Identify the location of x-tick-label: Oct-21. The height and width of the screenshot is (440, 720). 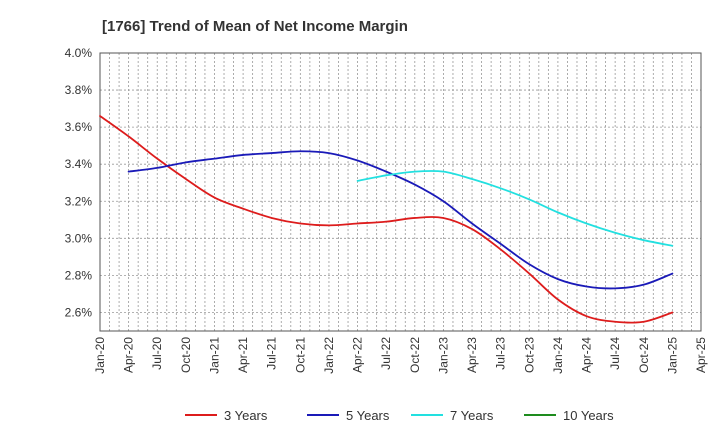
(300, 355).